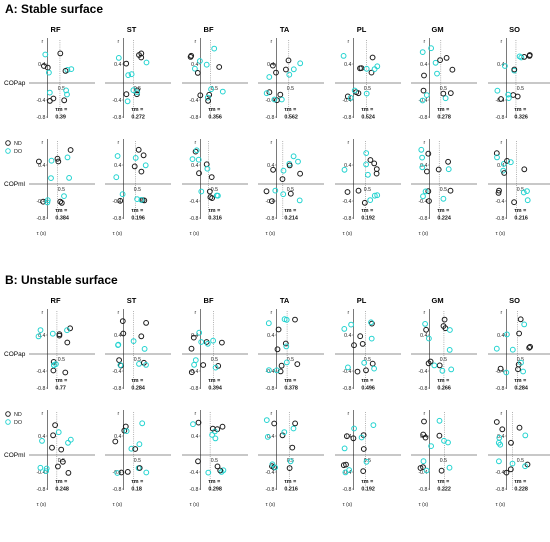 Image resolution: width=550 pixels, height=542 pixels. What do you see at coordinates (60, 389) in the screenshot?
I see `tau-m-value: 0.77` at bounding box center [60, 389].